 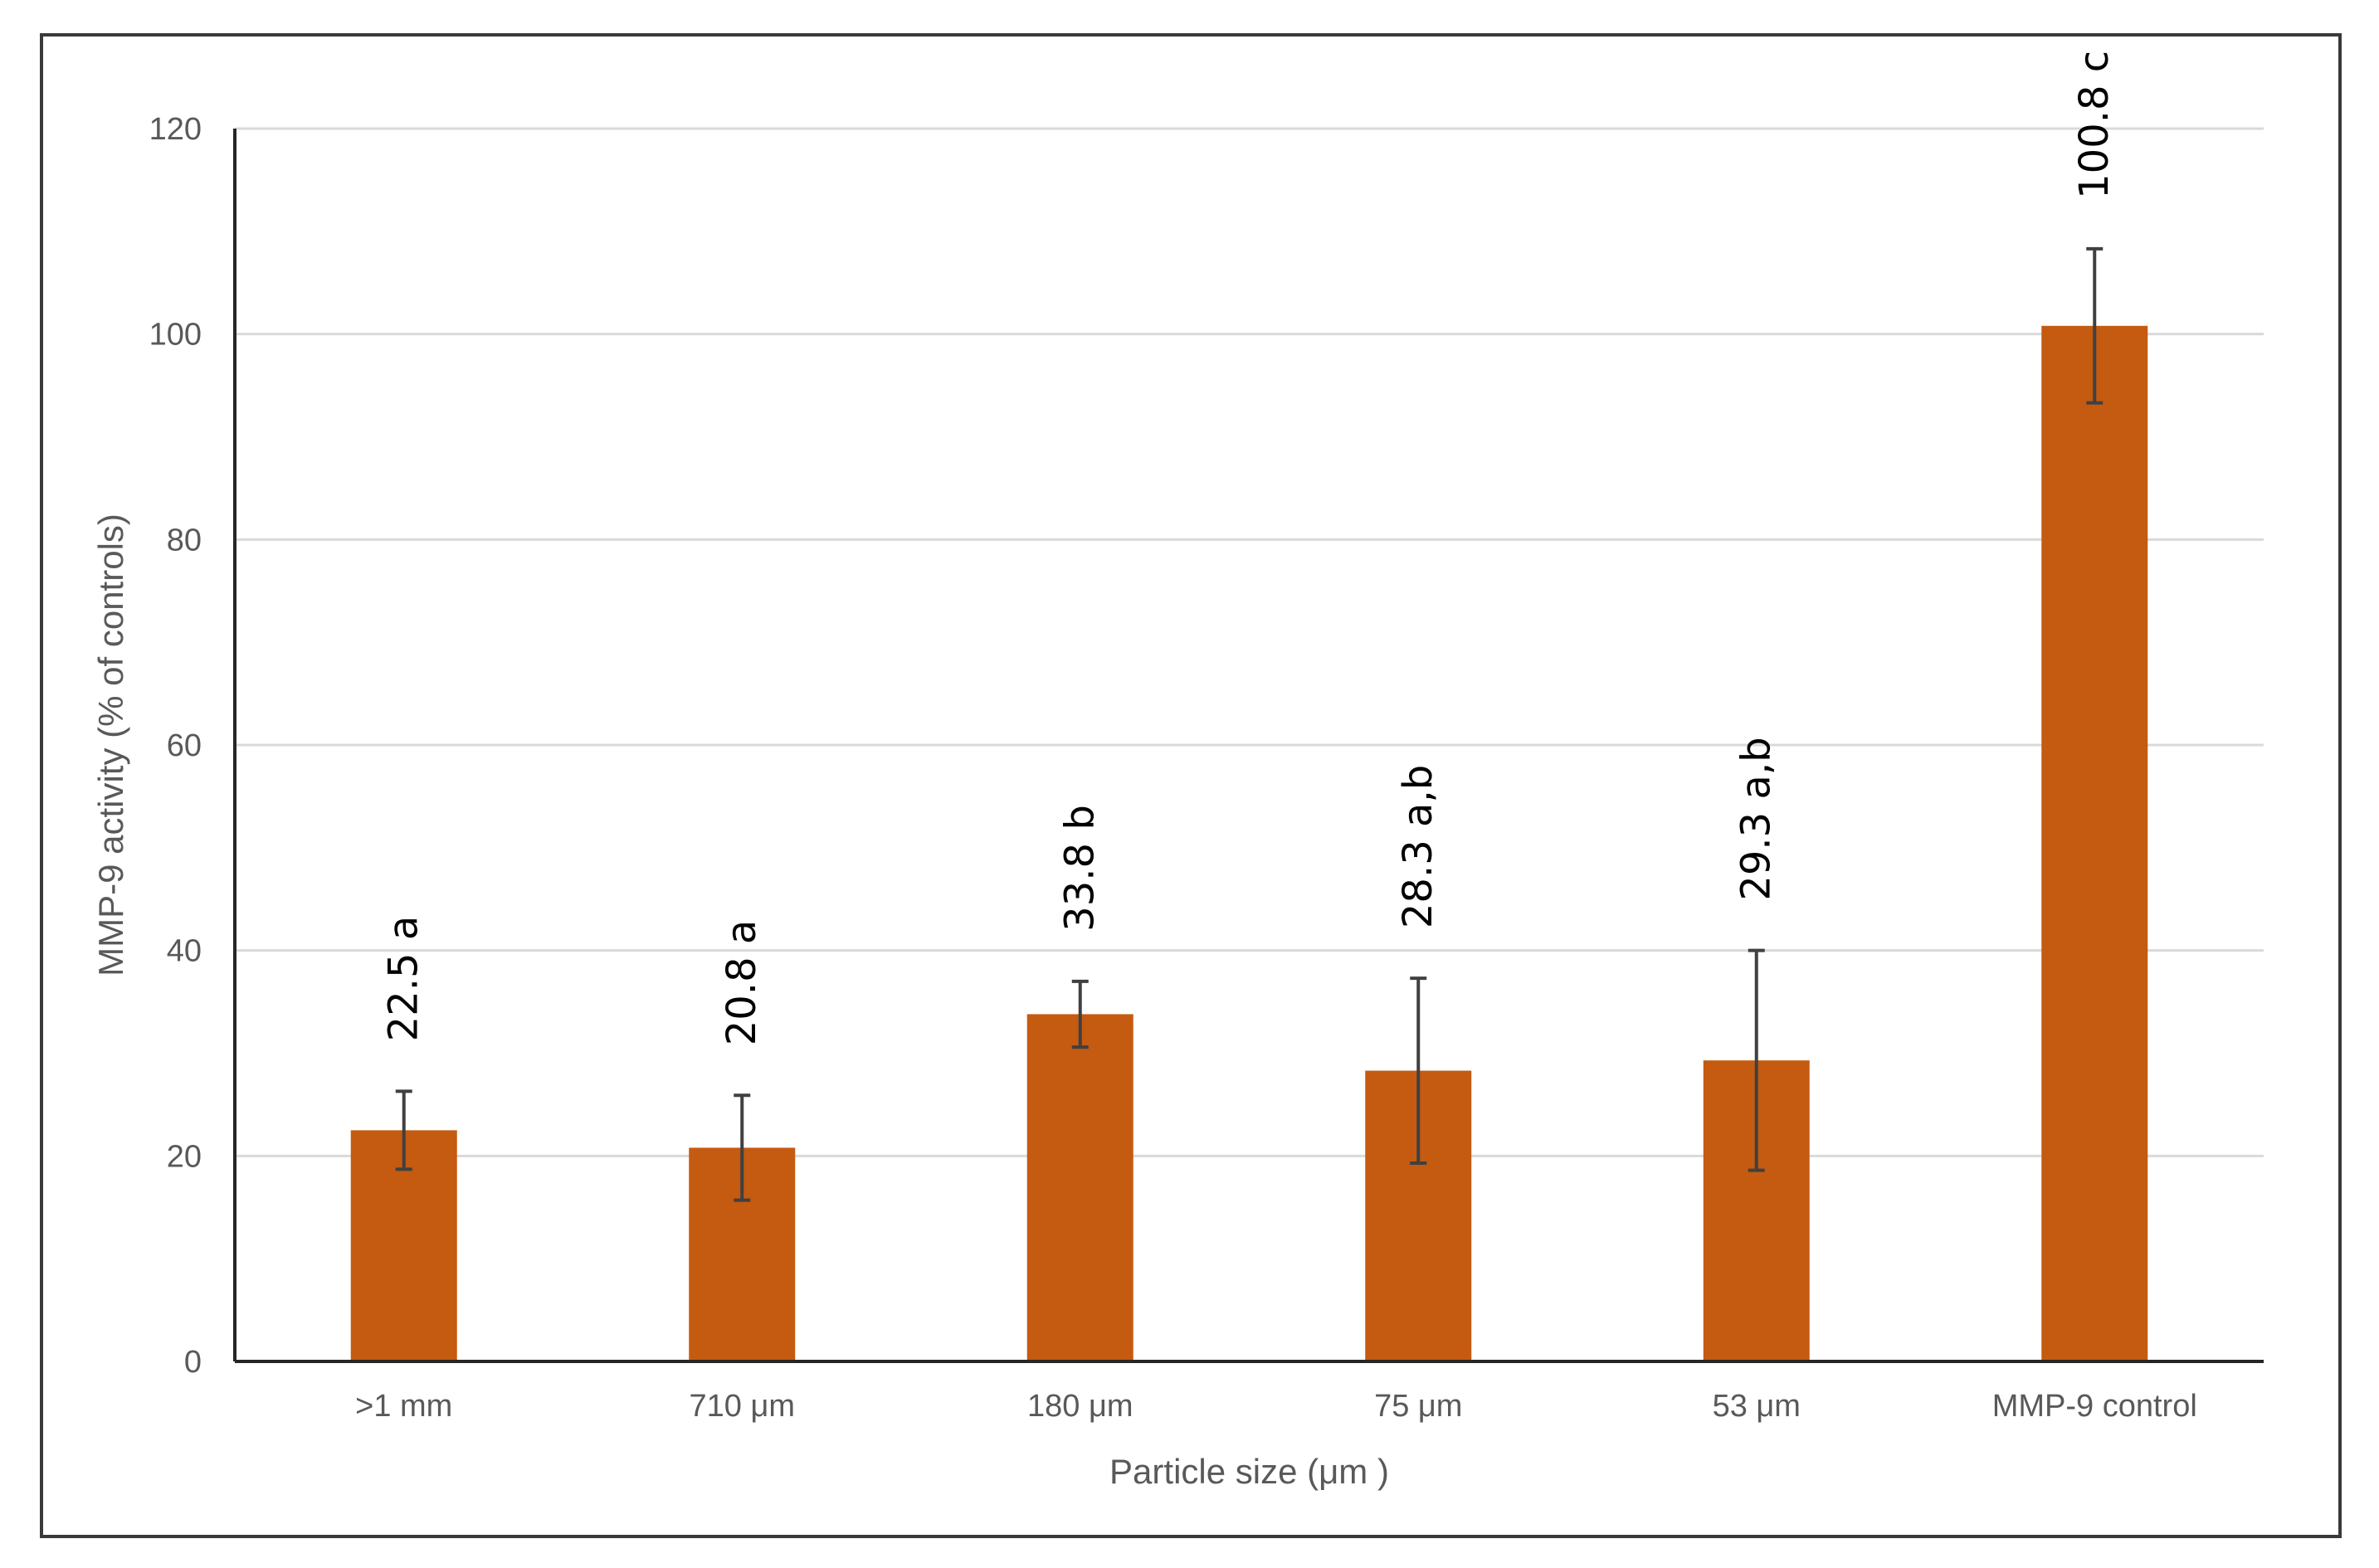 What do you see at coordinates (742, 1406) in the screenshot?
I see `x-tick-label: 710 μm` at bounding box center [742, 1406].